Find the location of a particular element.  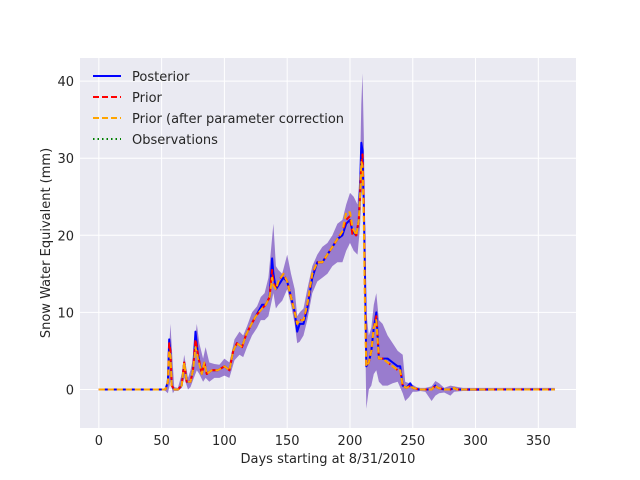

legend-label: Prior is located at coordinates (147, 98).